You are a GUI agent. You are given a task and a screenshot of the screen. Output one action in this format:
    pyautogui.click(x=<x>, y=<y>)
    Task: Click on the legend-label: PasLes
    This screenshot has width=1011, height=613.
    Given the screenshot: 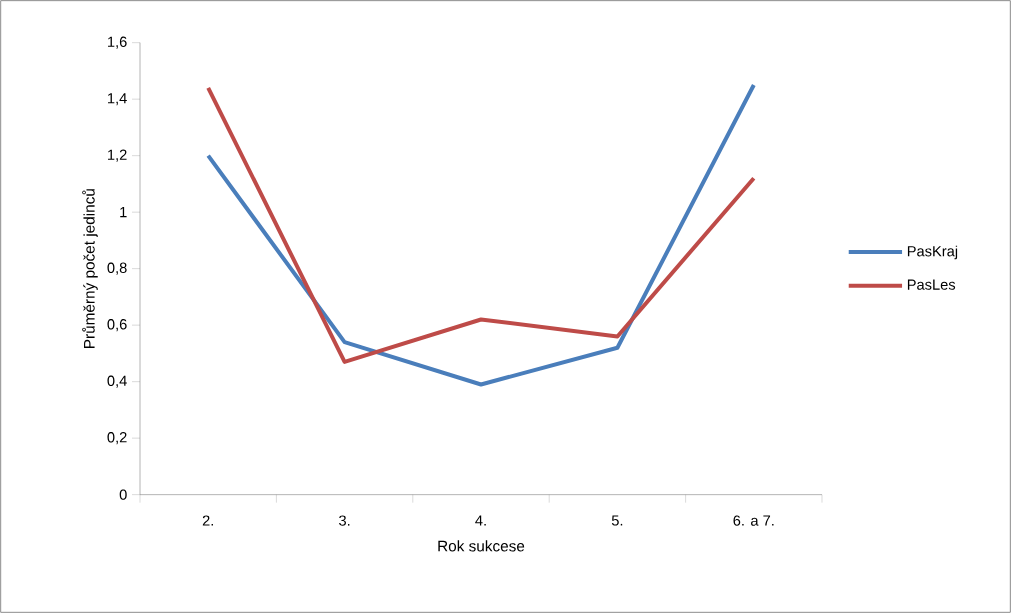 What is the action you would take?
    pyautogui.click(x=931, y=284)
    